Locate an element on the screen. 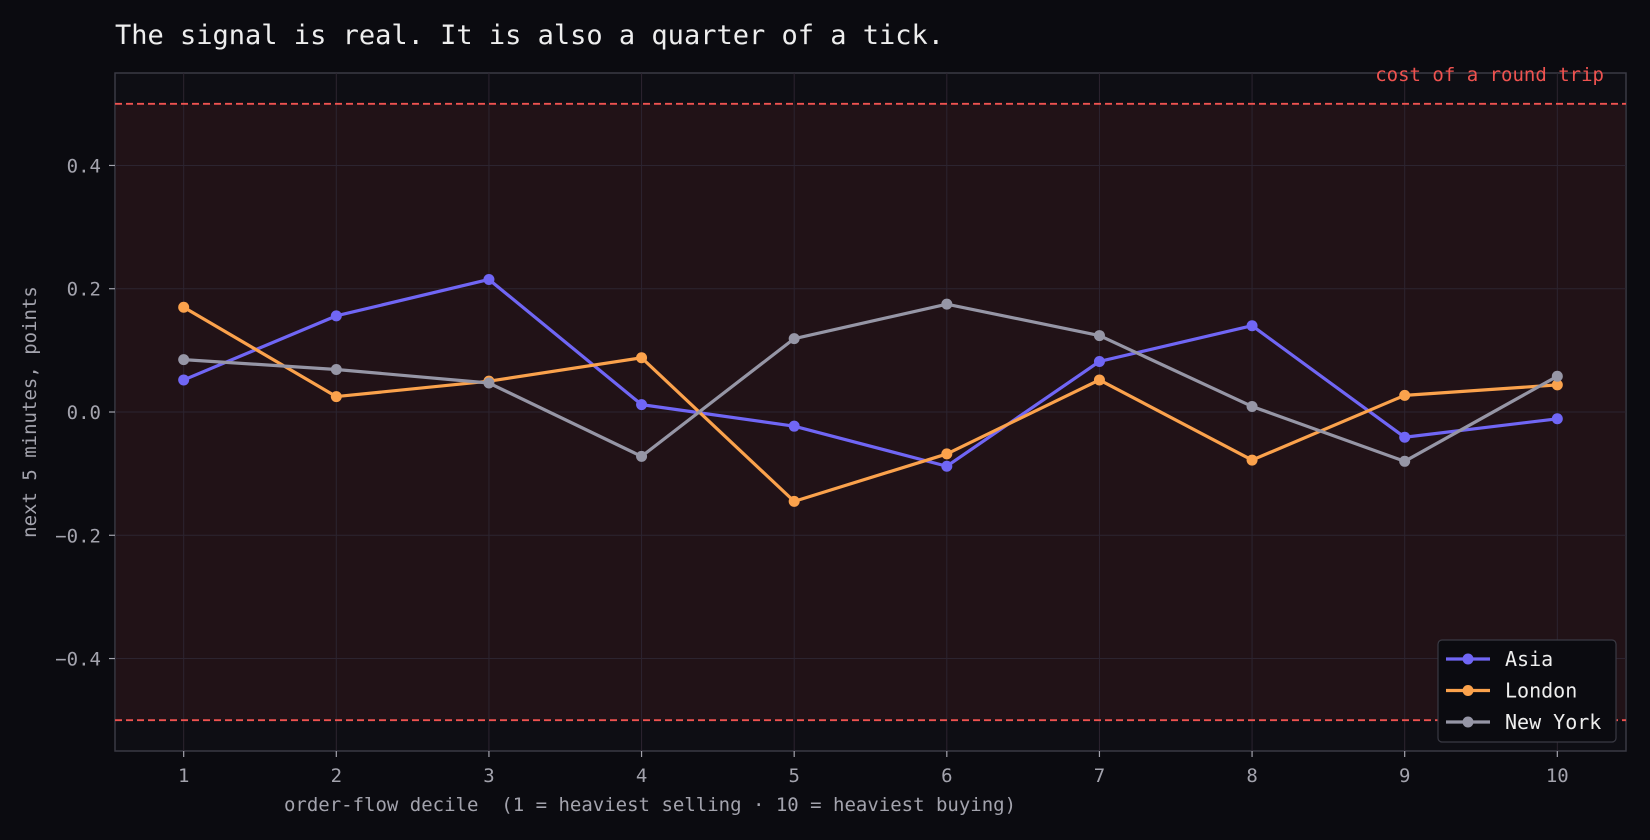 The height and width of the screenshot is (840, 1650). x-tick-label: 6 is located at coordinates (946, 776).